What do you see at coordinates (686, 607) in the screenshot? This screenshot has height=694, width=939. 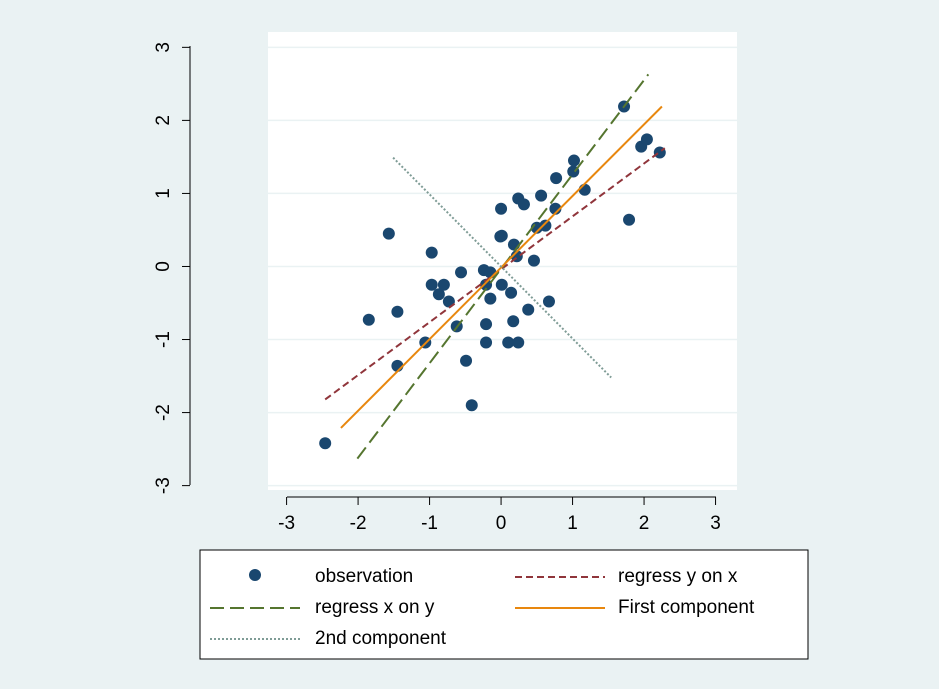 I see `legend-label: First component` at bounding box center [686, 607].